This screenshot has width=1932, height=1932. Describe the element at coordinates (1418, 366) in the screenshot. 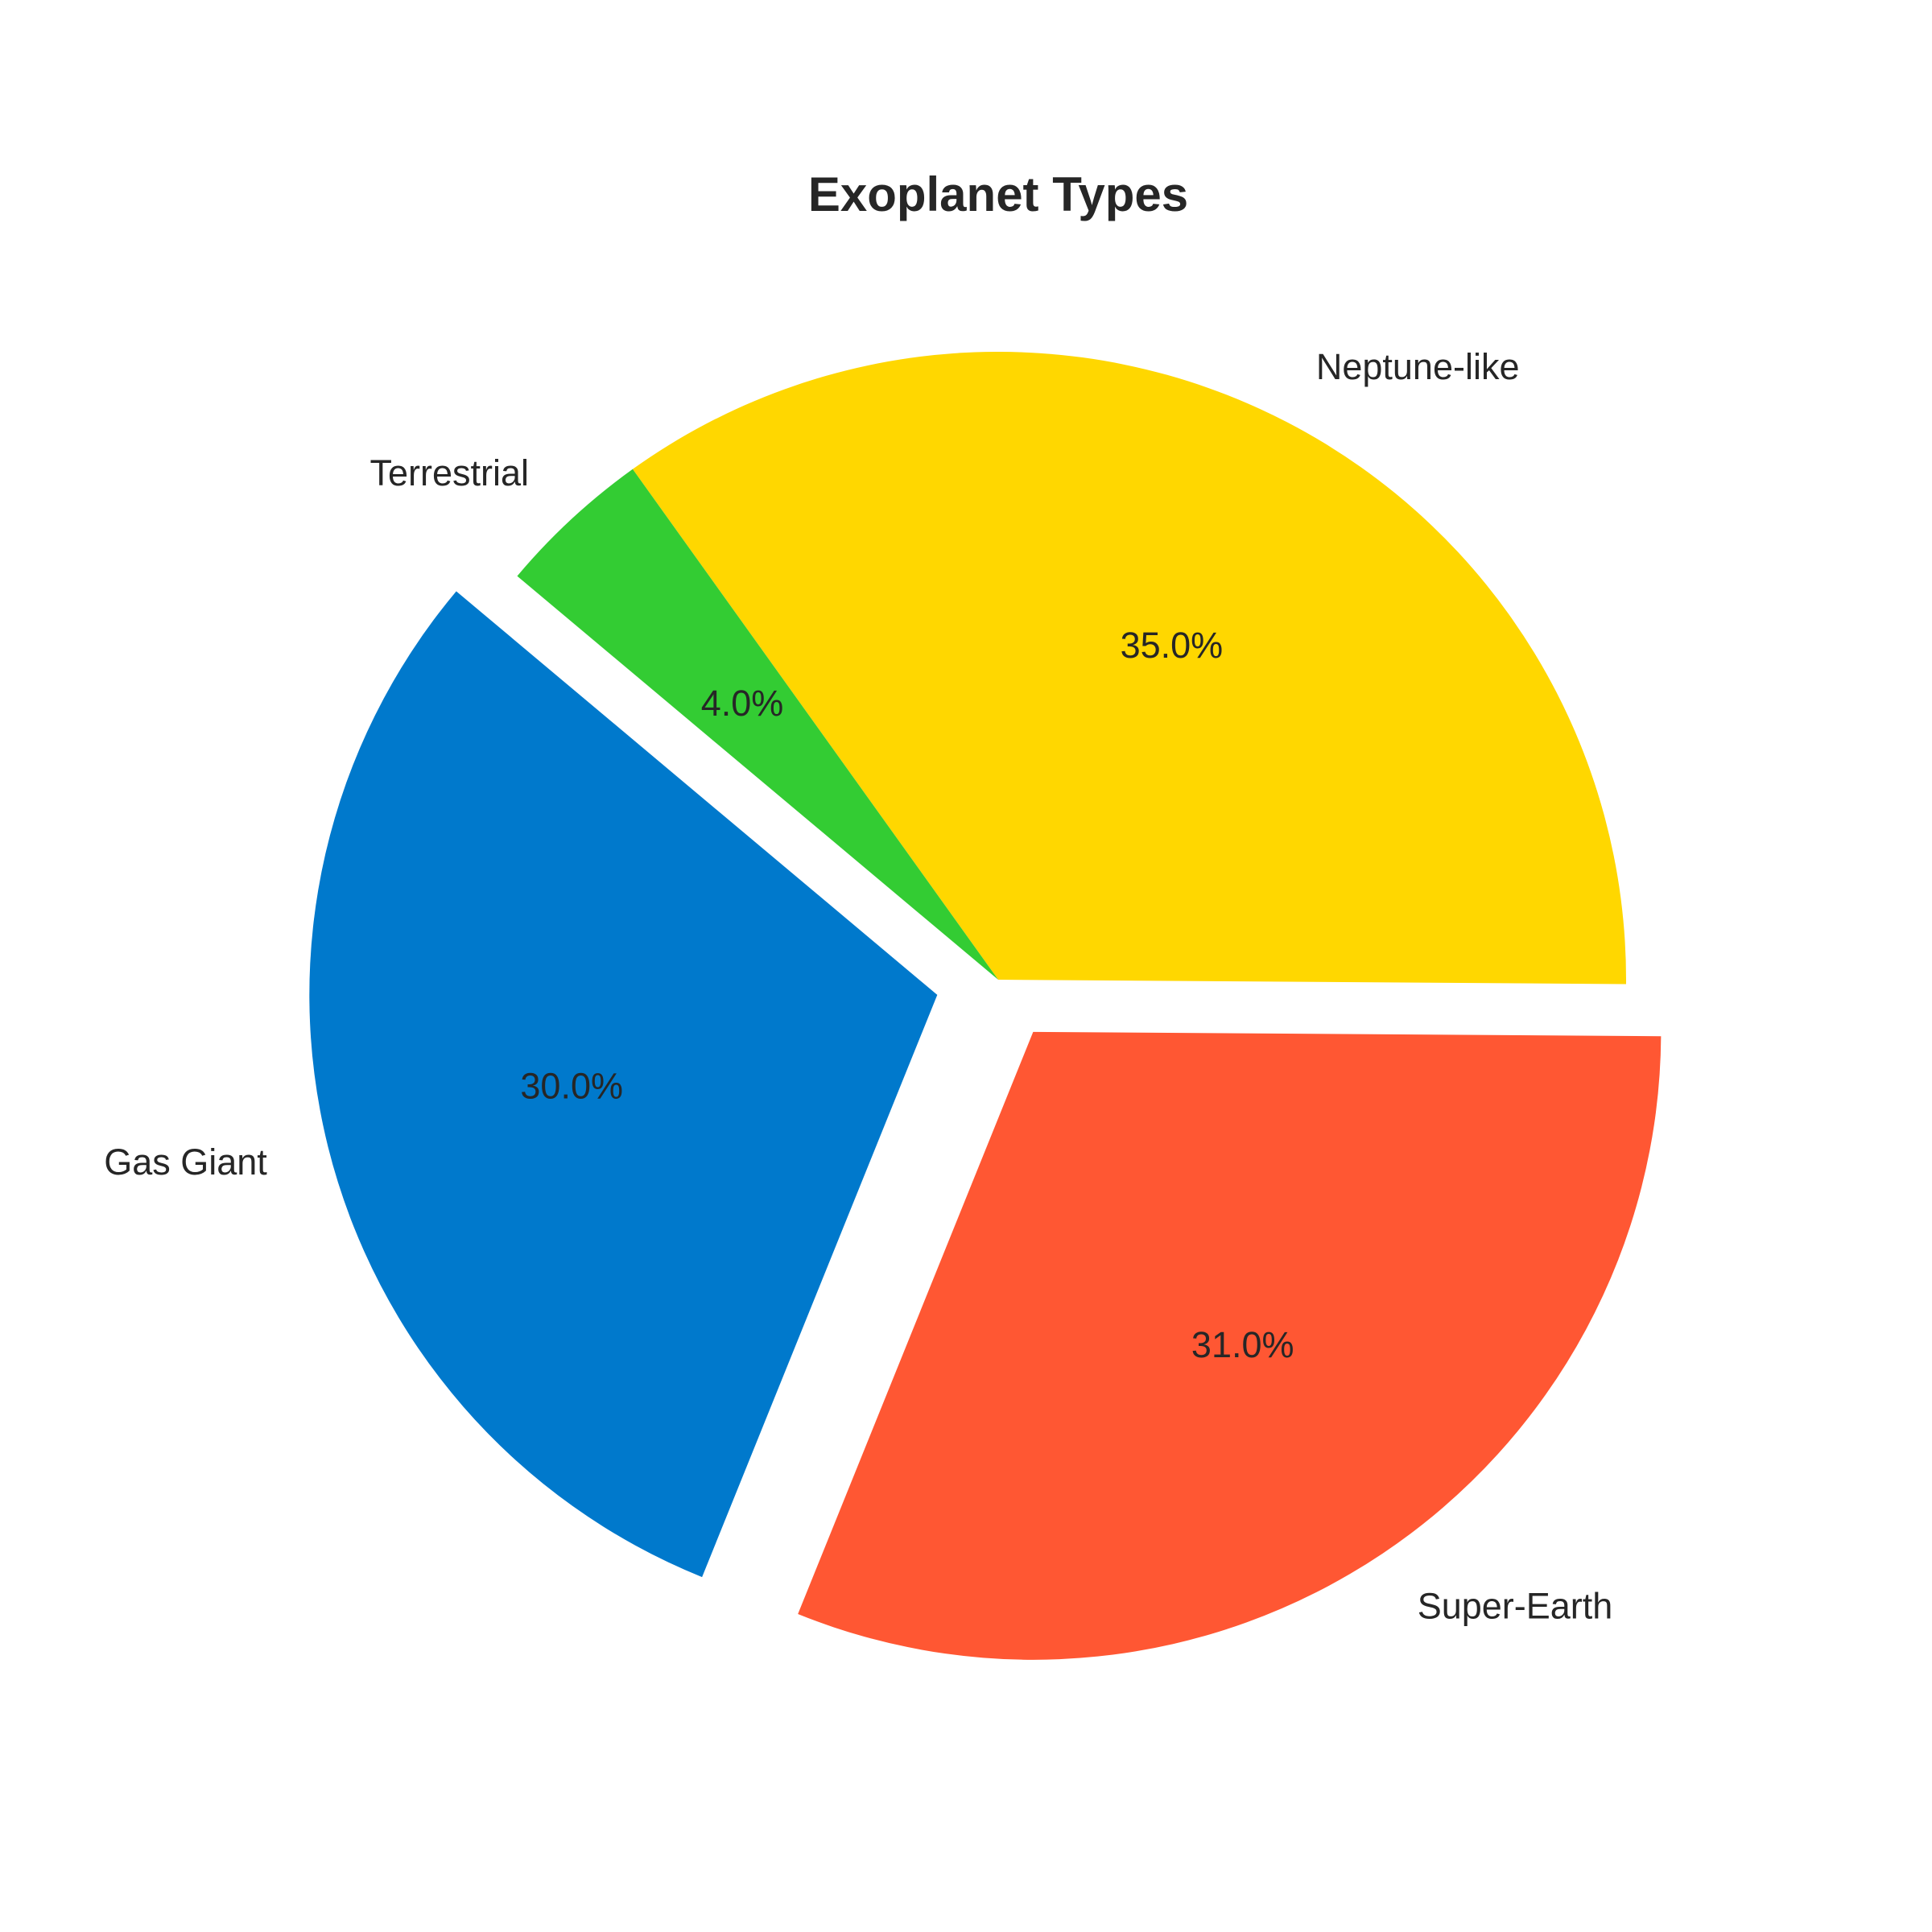

I see `slice-label-neptune-like: Neptune-like` at that location.